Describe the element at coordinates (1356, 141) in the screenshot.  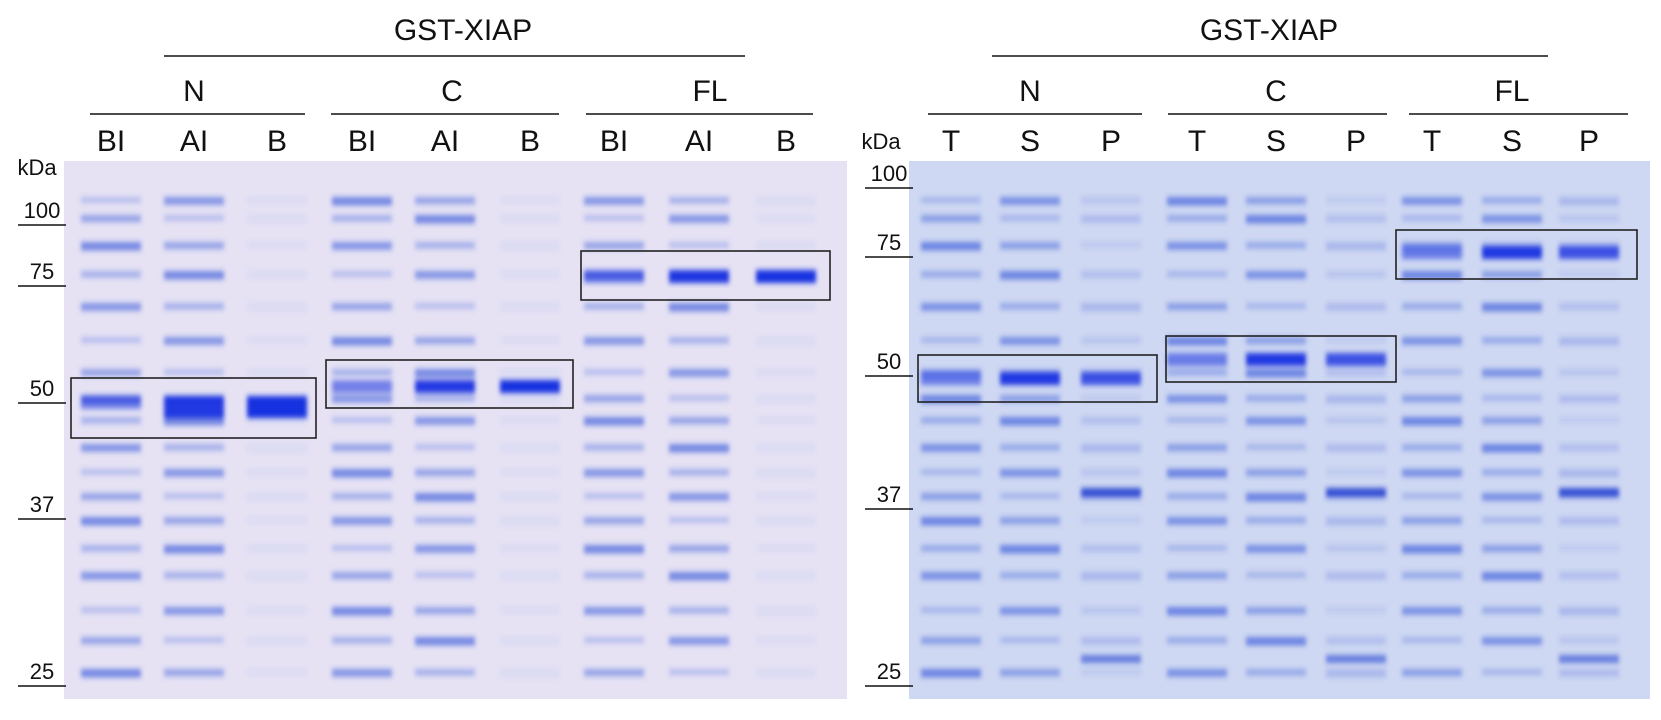
I see `lane-label: P` at that location.